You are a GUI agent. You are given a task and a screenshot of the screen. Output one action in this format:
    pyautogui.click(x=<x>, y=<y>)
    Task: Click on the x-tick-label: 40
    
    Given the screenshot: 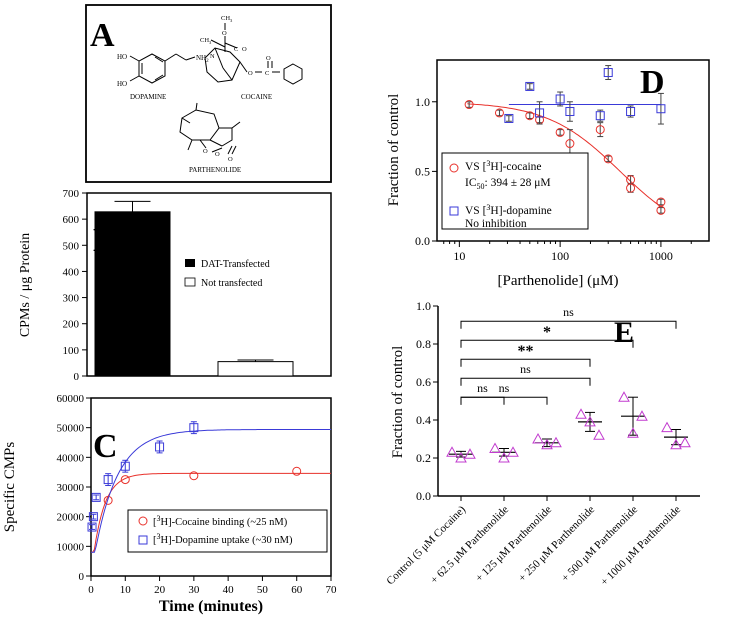 What is the action you would take?
    pyautogui.click(x=229, y=590)
    